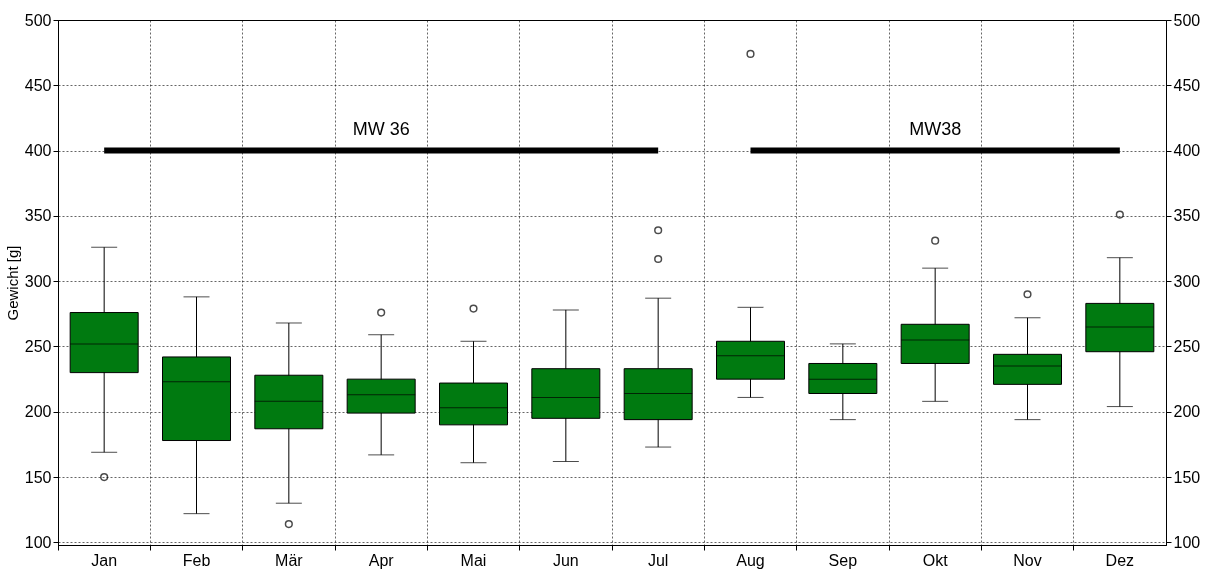 The height and width of the screenshot is (573, 1205). I want to click on y-tick-label: 350, so click(38, 216).